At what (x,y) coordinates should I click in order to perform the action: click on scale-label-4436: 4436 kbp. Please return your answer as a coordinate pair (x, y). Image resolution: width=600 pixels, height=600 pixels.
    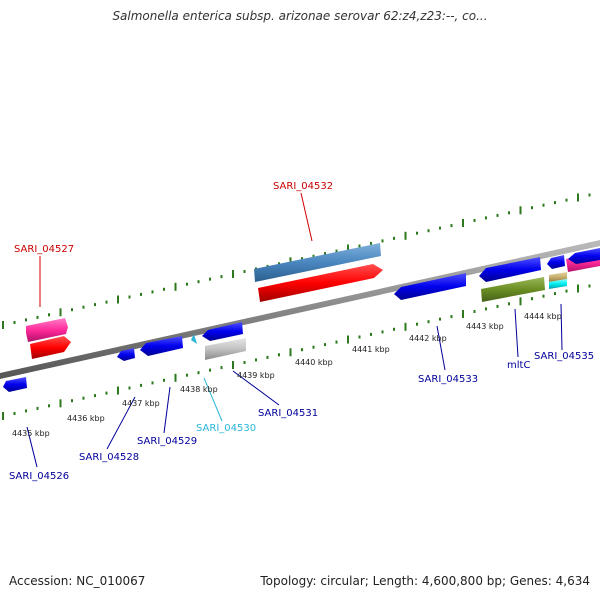
    Looking at the image, I should click on (86, 418).